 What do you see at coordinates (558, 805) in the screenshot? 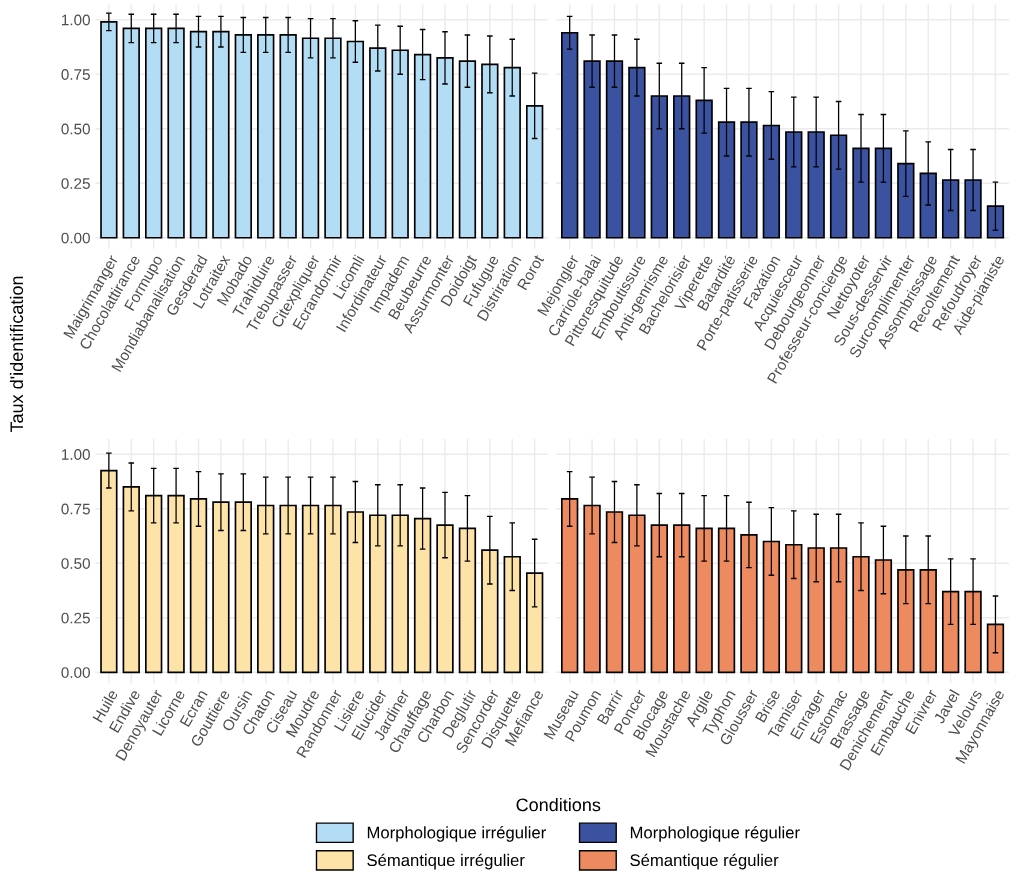
I see `legend-title: Conditions` at bounding box center [558, 805].